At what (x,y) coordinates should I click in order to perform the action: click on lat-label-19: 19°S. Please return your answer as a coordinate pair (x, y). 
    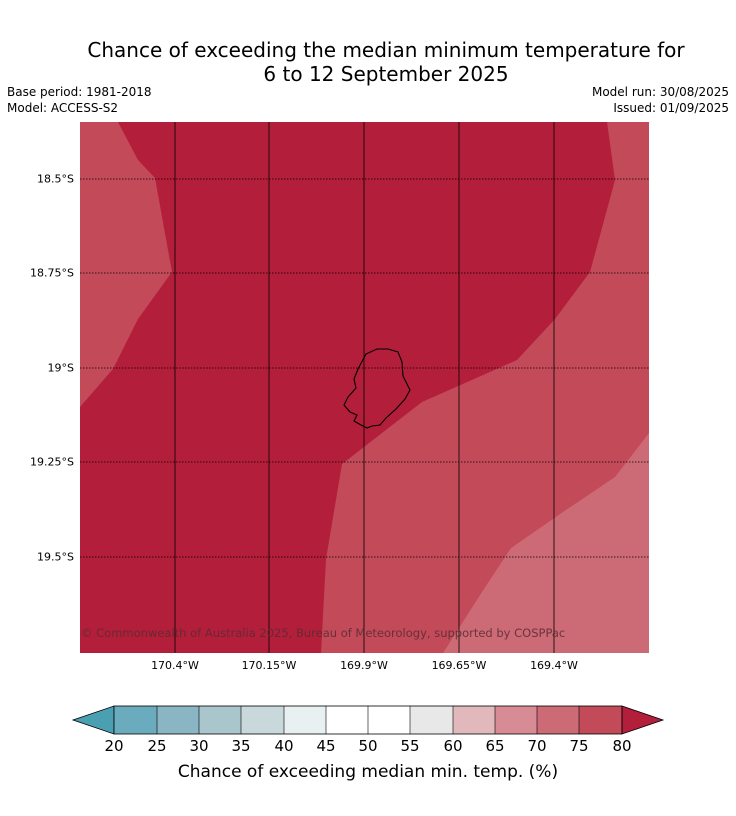
    Looking at the image, I should click on (60, 368).